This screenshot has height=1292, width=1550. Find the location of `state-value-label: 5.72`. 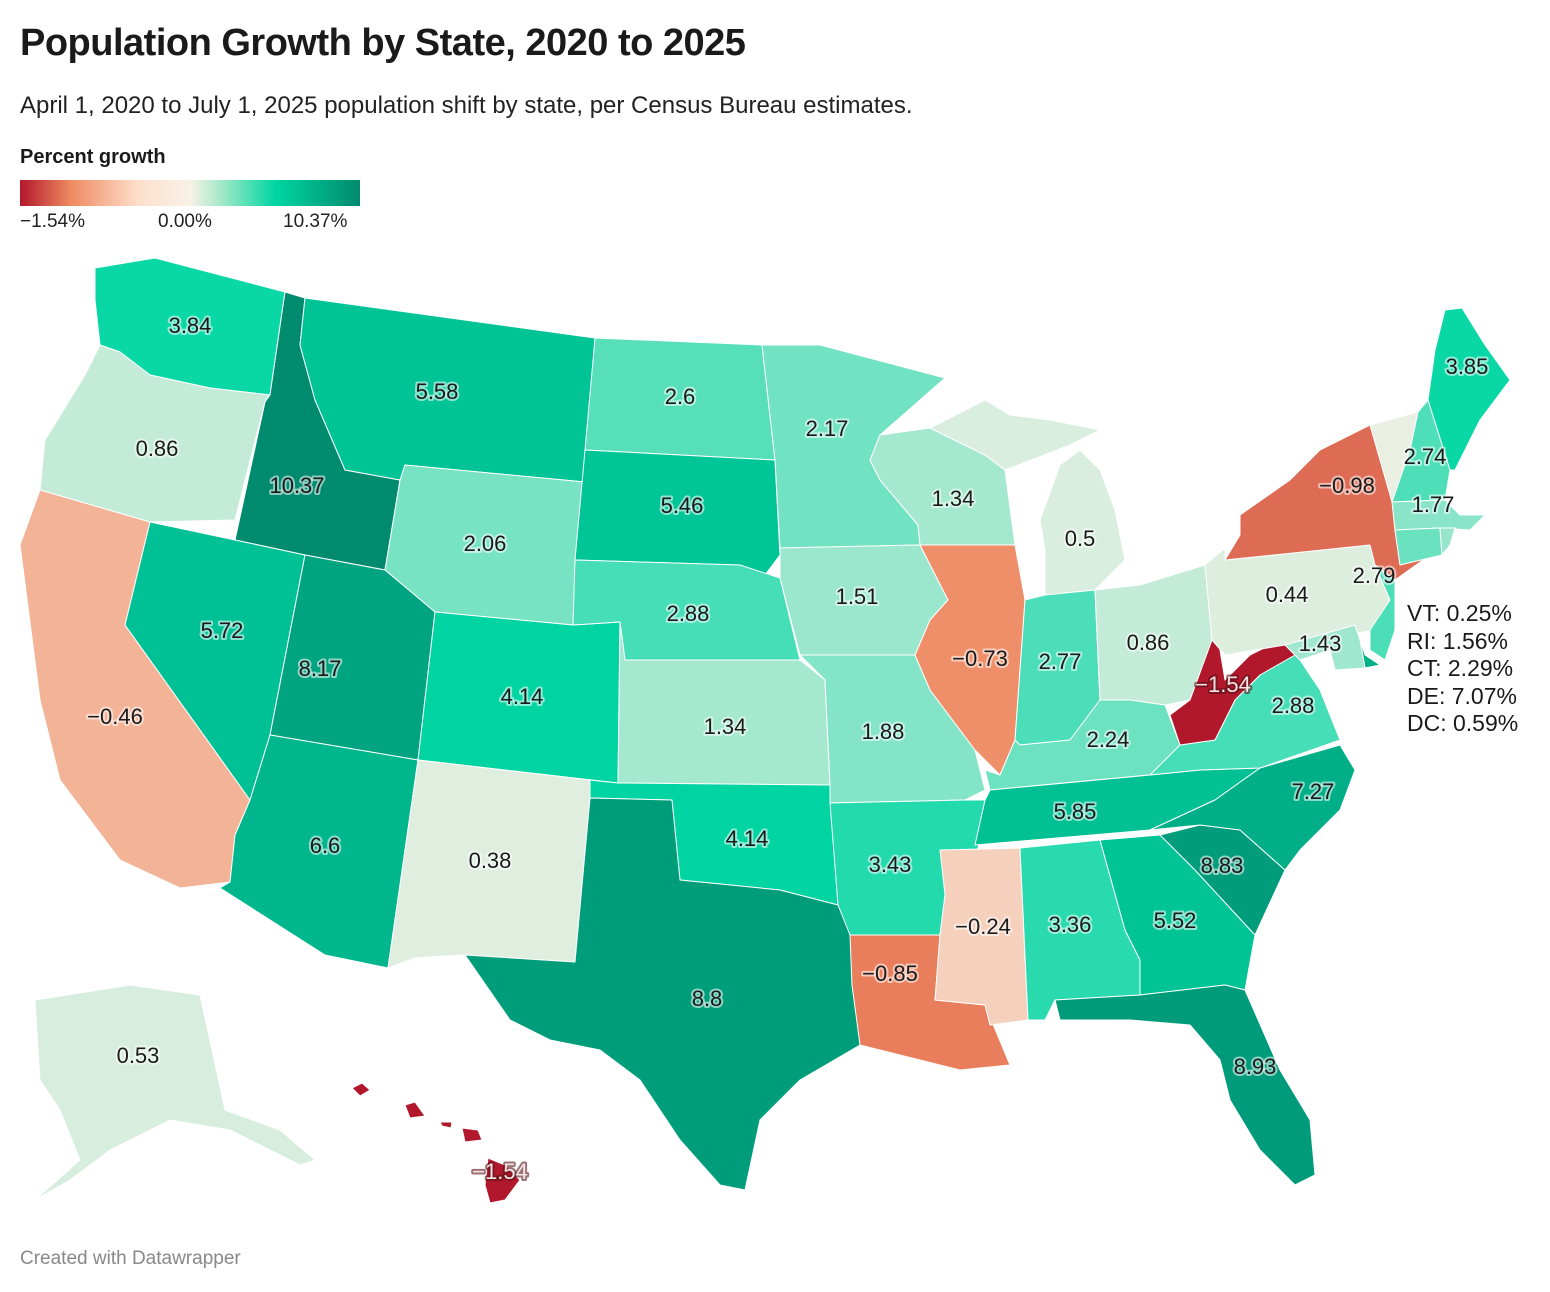

state-value-label: 5.72 is located at coordinates (222, 630).